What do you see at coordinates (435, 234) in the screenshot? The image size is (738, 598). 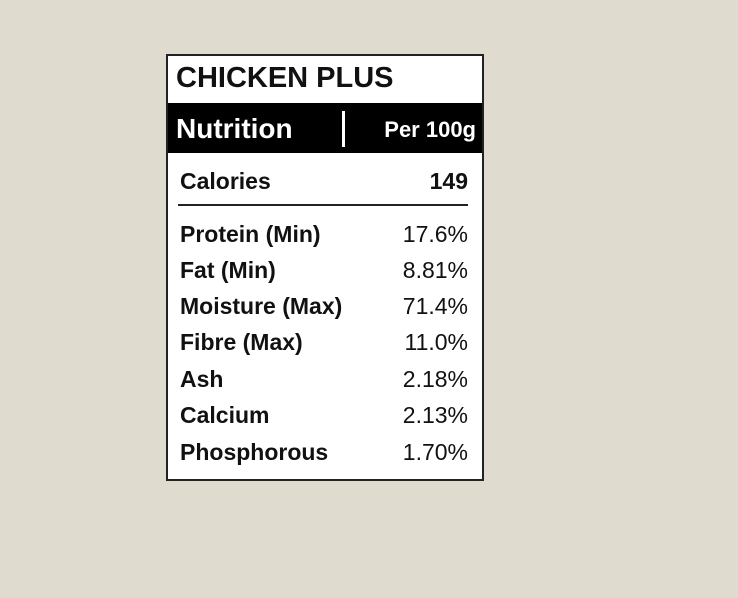 I see `nutrient-value: 17.6%` at bounding box center [435, 234].